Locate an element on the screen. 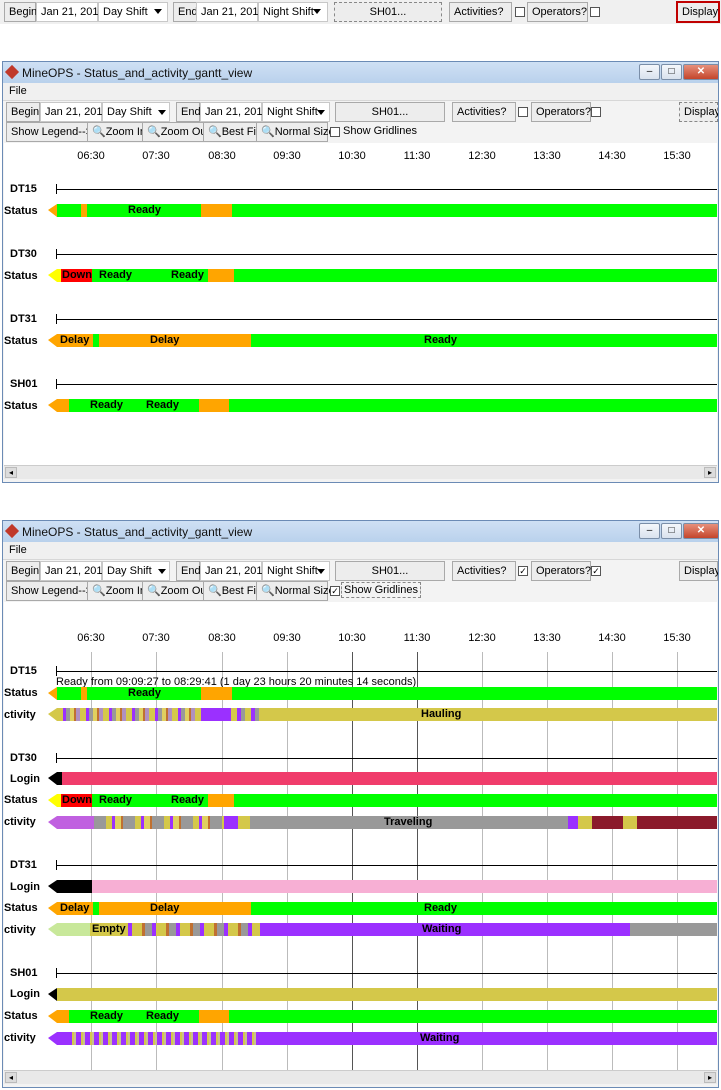  activity-bar: Empty Waiting is located at coordinates (382, 929).